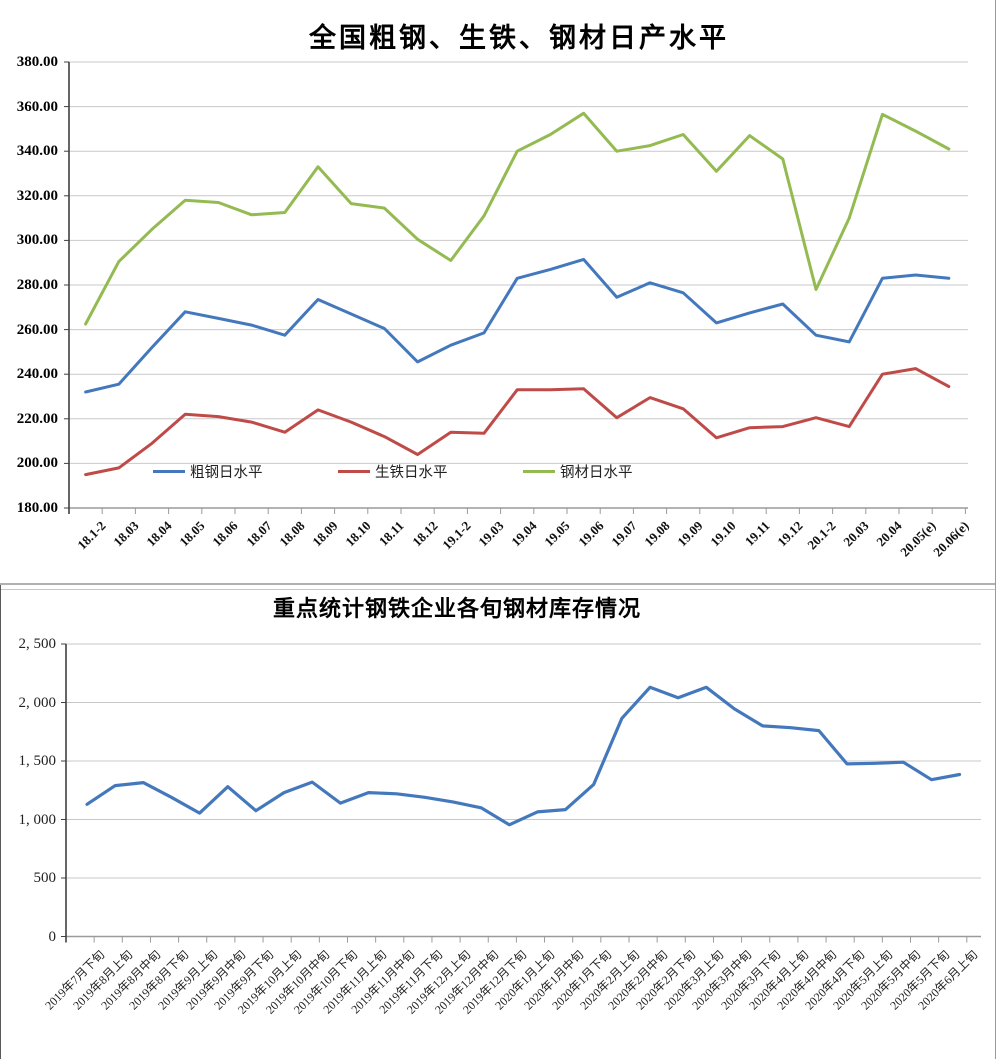  What do you see at coordinates (37, 418) in the screenshot?
I see `y-tick-label: 220.00` at bounding box center [37, 418].